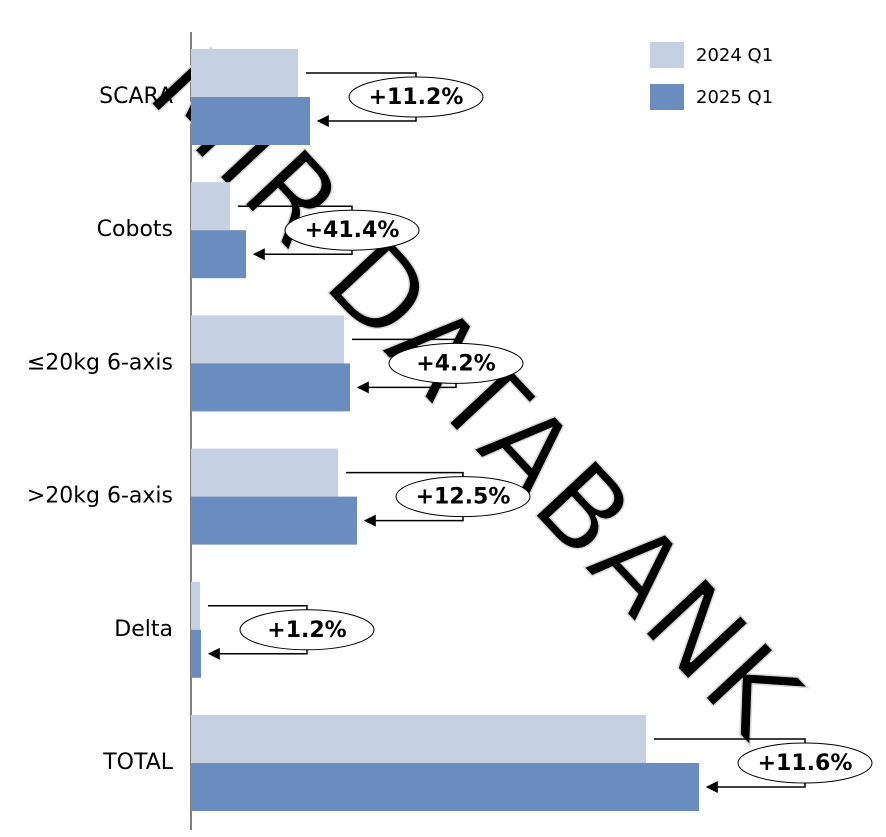 This screenshot has height=837, width=886. Describe the element at coordinates (136, 96) in the screenshot. I see `category-label: SCARA` at that location.